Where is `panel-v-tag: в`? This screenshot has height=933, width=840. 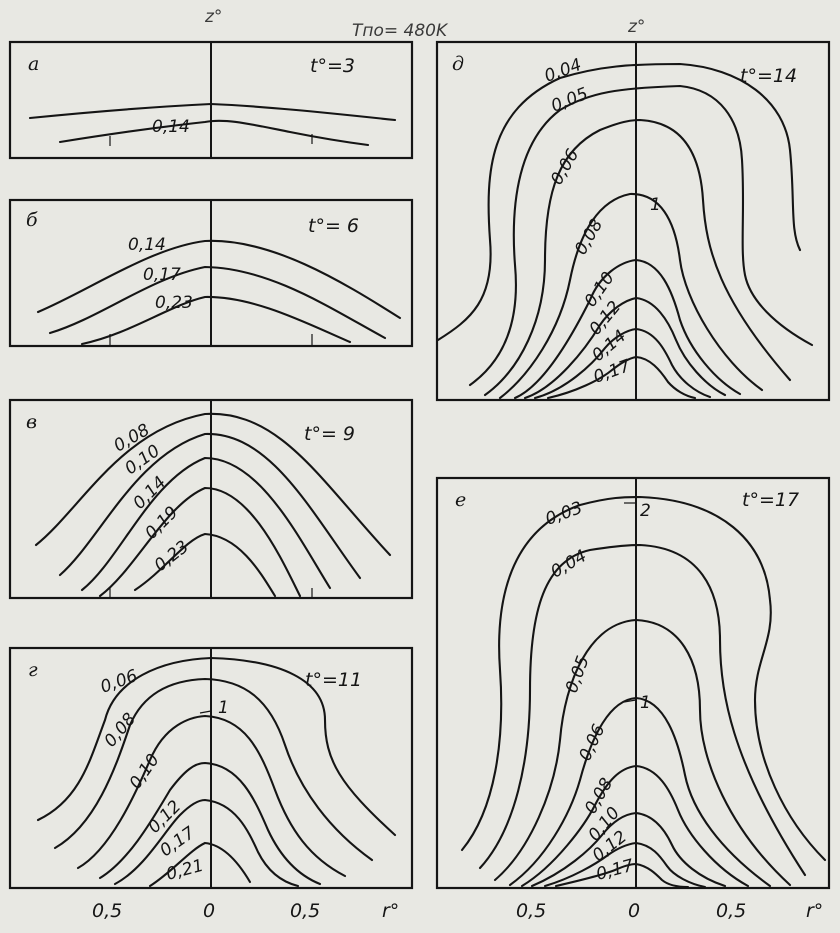 panel-v-tag: в is located at coordinates (31, 422).